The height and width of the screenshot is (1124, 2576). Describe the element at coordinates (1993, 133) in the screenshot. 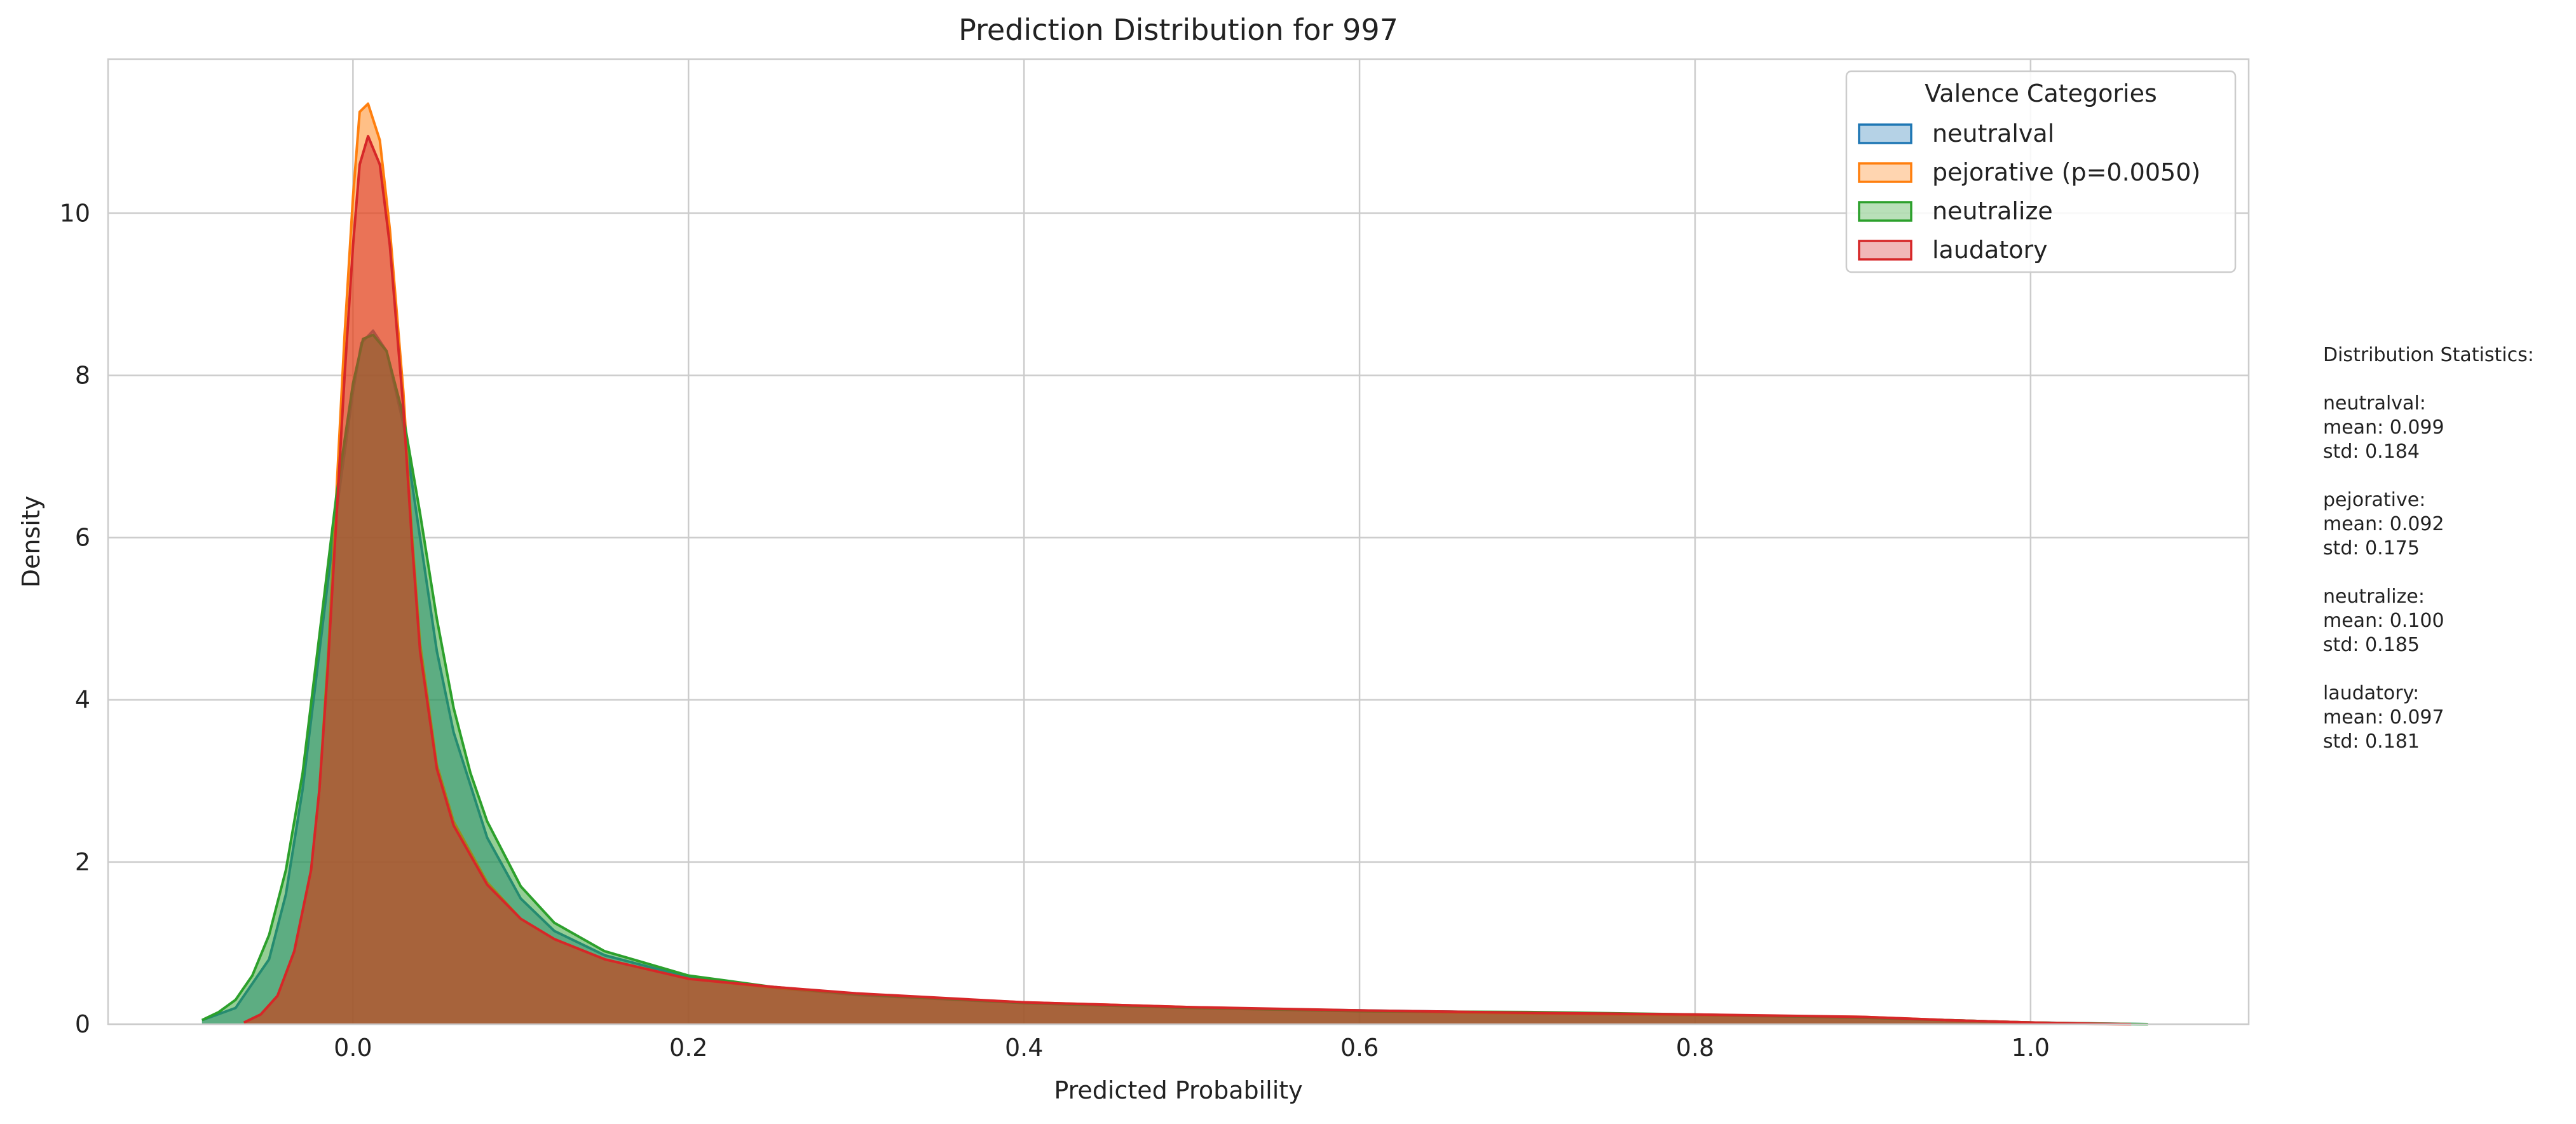

I see `legend-label: neutralval` at that location.